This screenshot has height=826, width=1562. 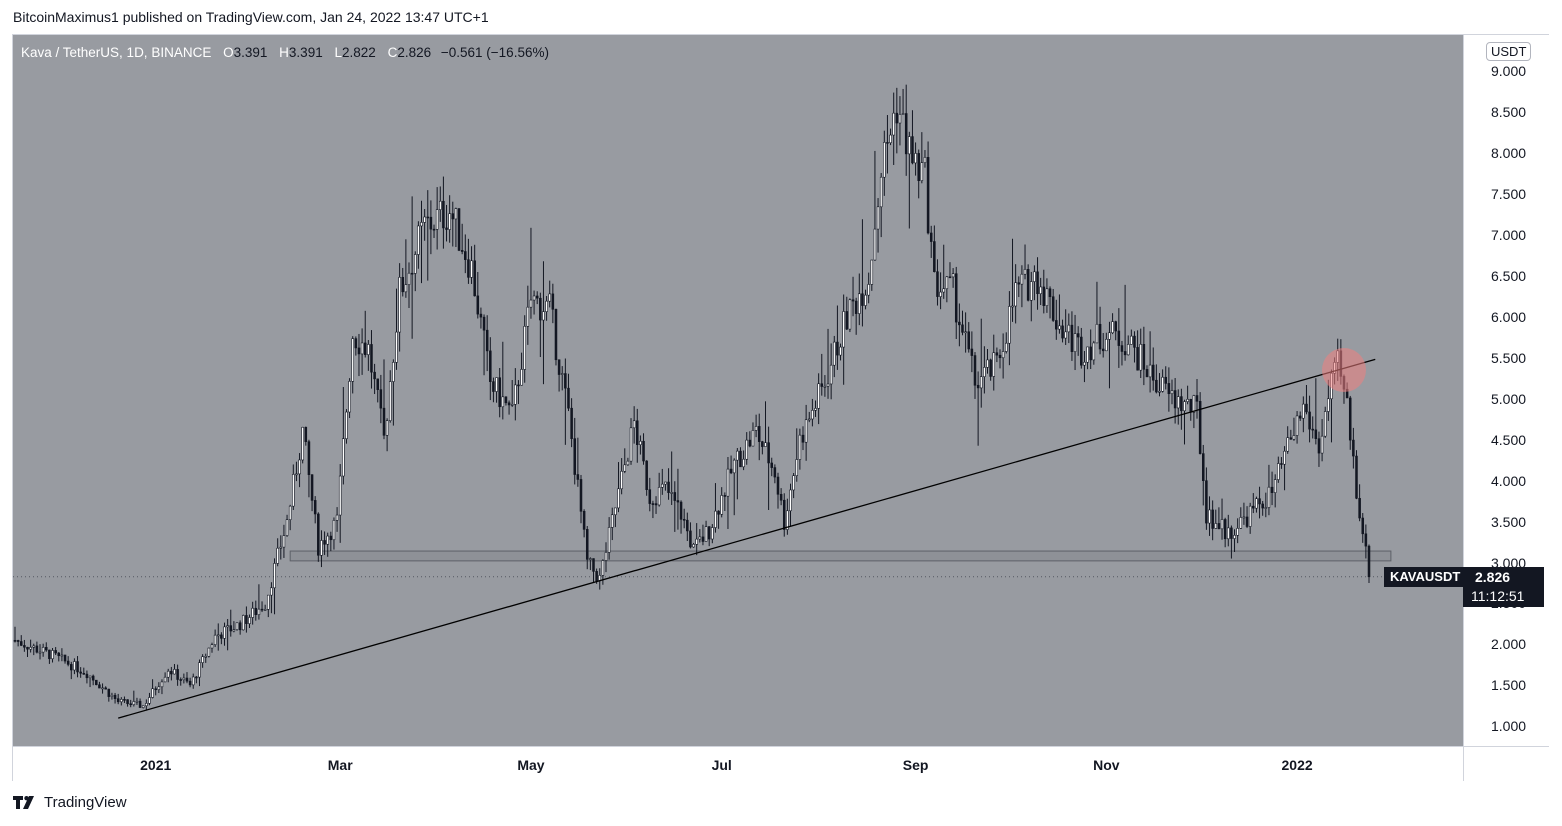 What do you see at coordinates (1509, 480) in the screenshot?
I see `price-tick-label: 4.000` at bounding box center [1509, 480].